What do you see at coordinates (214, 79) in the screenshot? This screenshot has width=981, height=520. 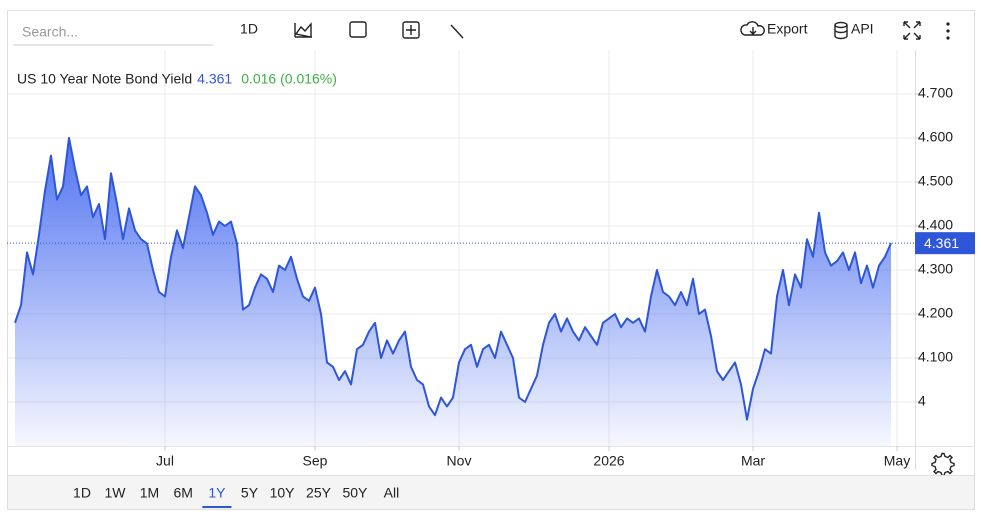 I see `last-value: 4.361` at bounding box center [214, 79].